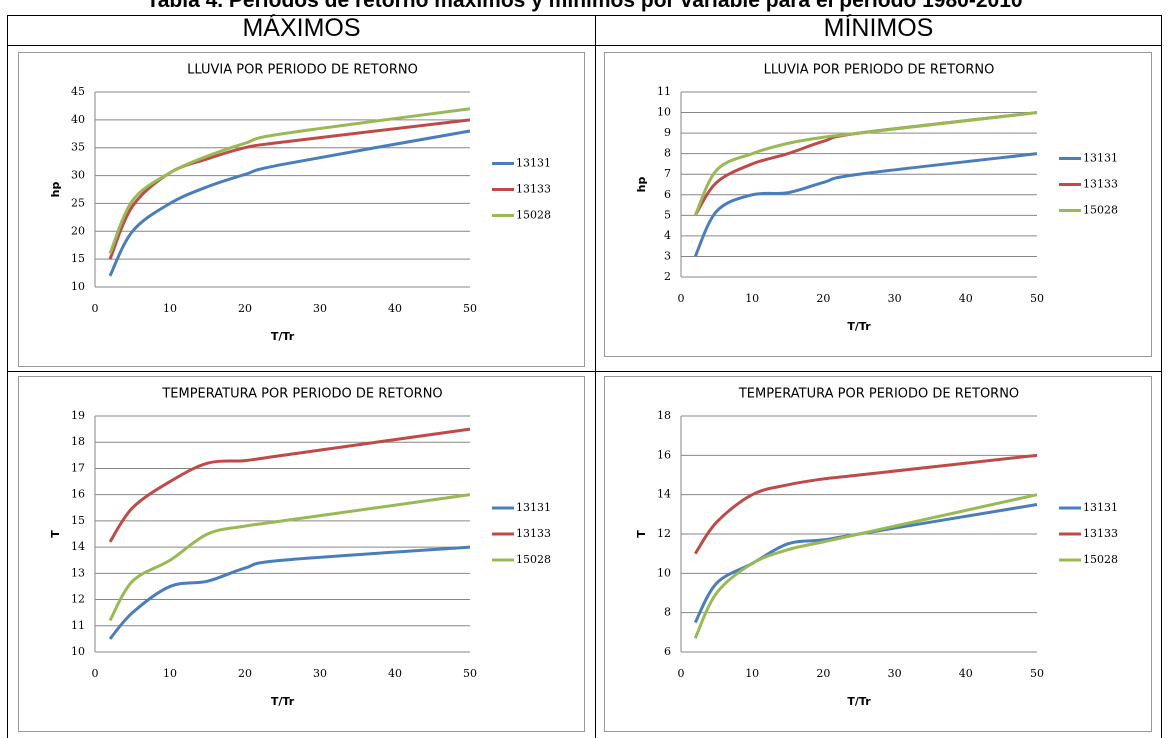  What do you see at coordinates (78, 230) in the screenshot?
I see `y-tick-label: 20` at bounding box center [78, 230].